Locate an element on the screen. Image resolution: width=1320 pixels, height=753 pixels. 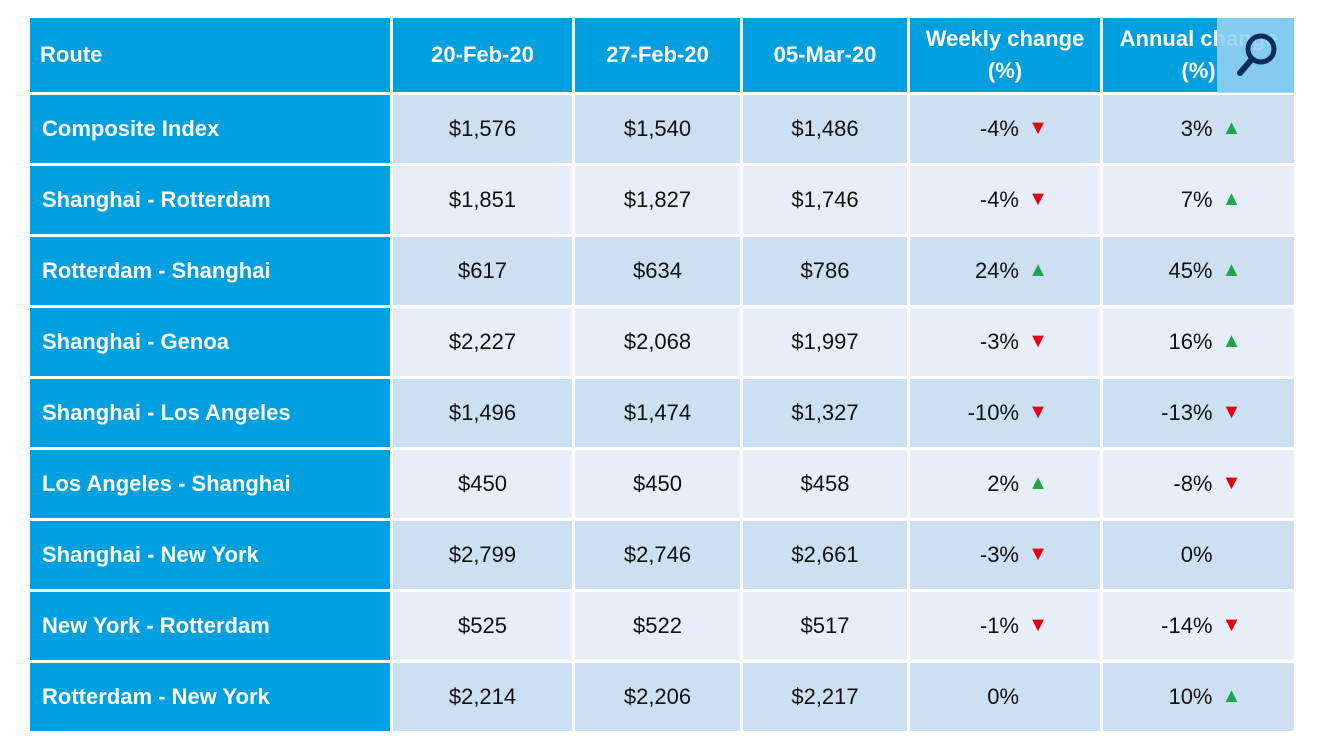
rate-cell: $2,068 is located at coordinates (657, 342).